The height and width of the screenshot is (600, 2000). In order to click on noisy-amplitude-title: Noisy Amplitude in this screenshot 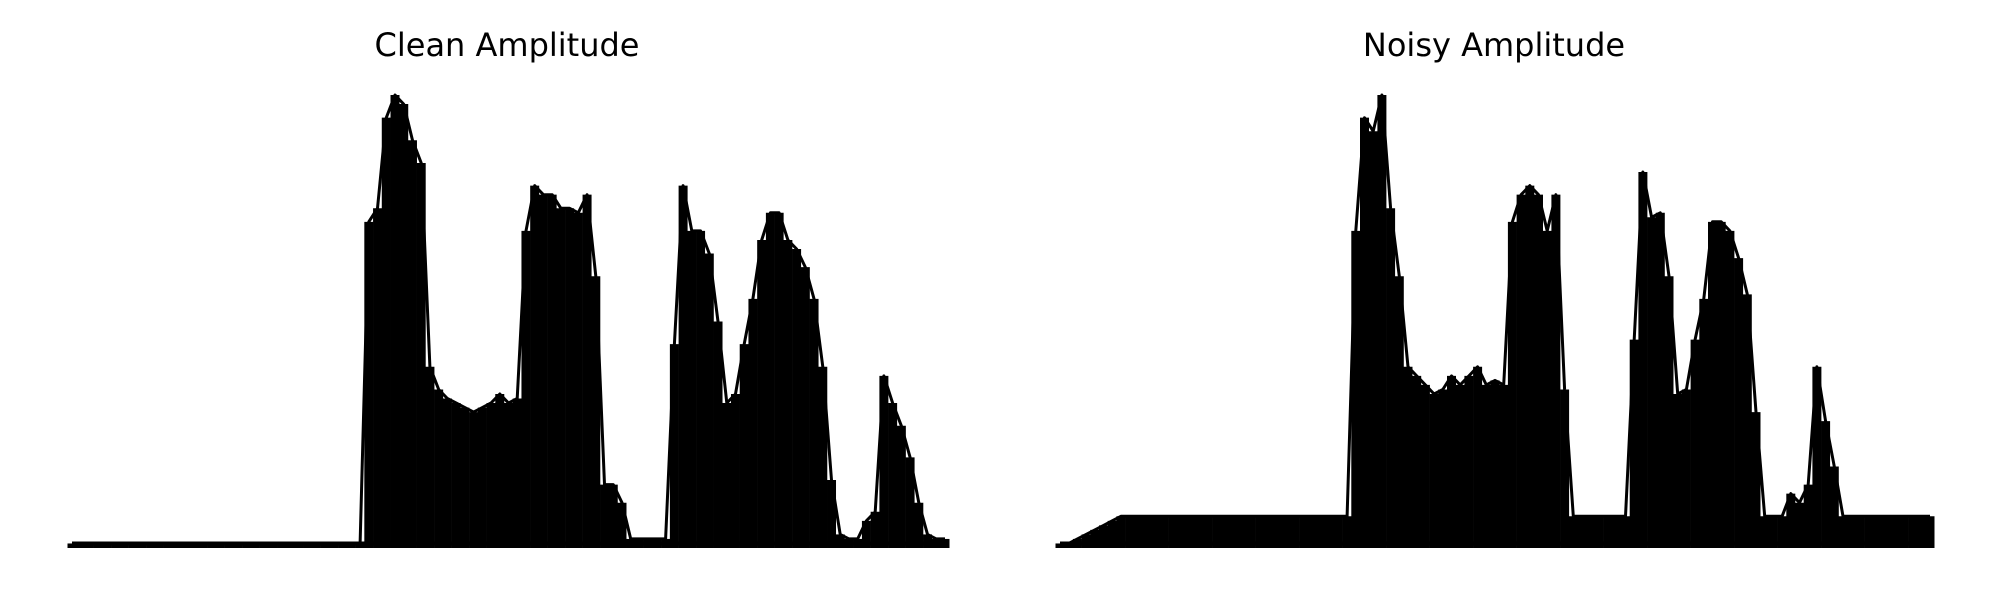, I will do `click(1494, 45)`.